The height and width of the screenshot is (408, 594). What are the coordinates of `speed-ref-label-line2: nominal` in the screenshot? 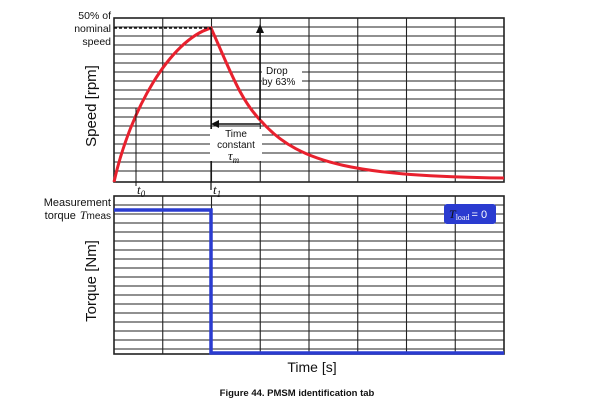 It's located at (92, 29).